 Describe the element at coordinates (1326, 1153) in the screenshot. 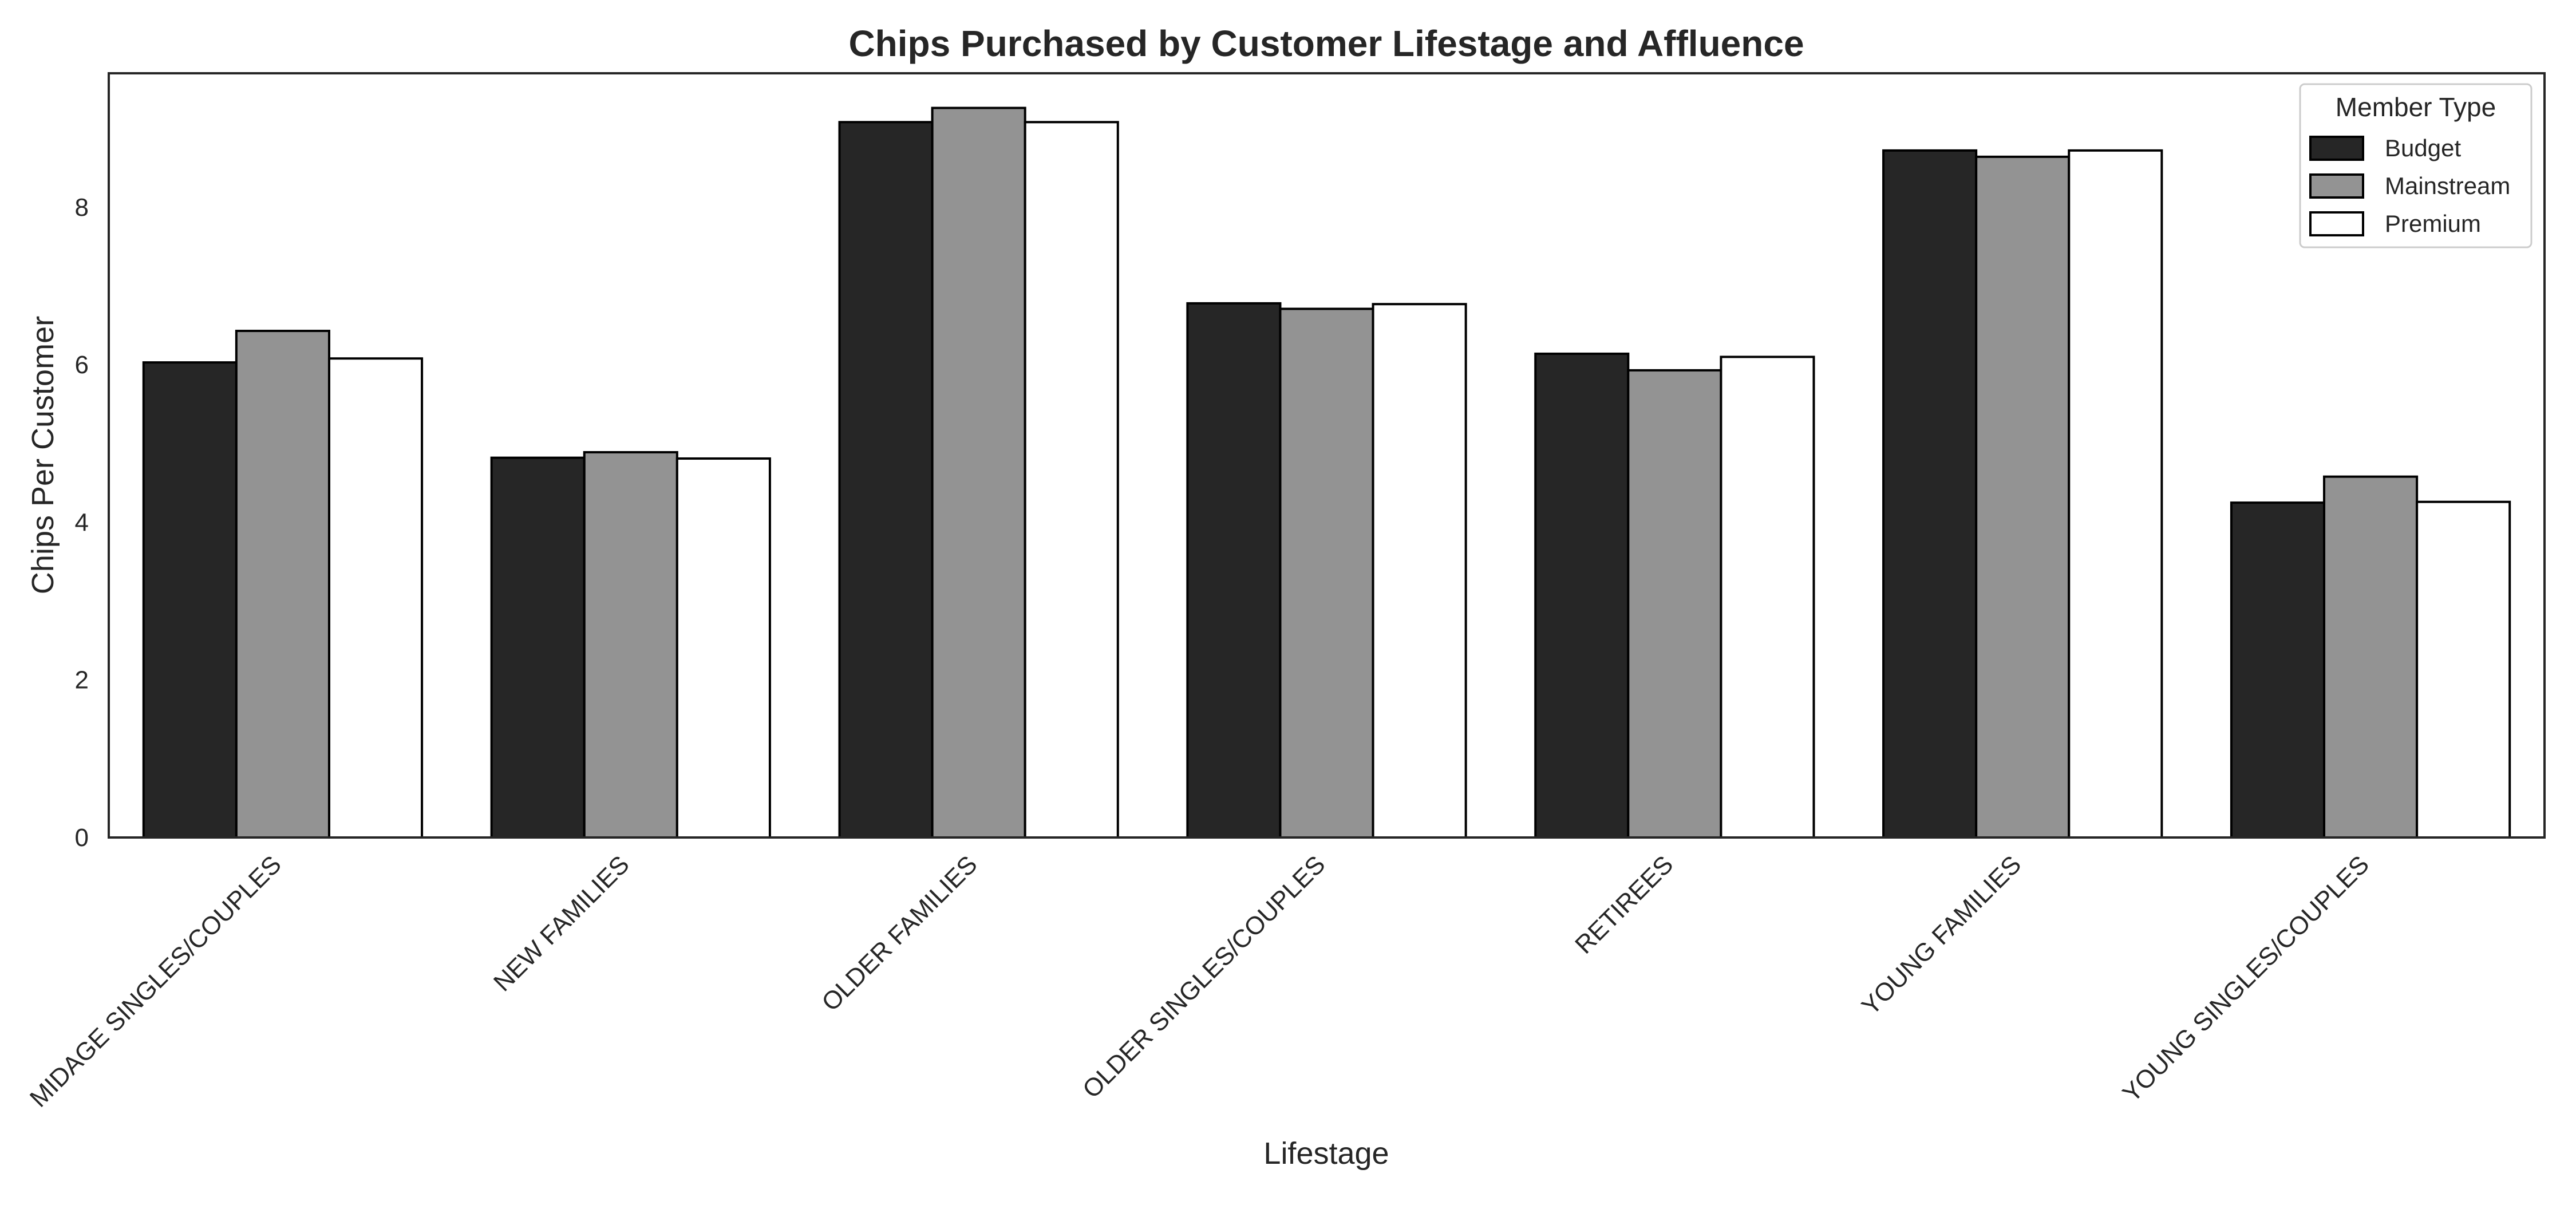

I see `x-axis-label: Lifestage` at that location.